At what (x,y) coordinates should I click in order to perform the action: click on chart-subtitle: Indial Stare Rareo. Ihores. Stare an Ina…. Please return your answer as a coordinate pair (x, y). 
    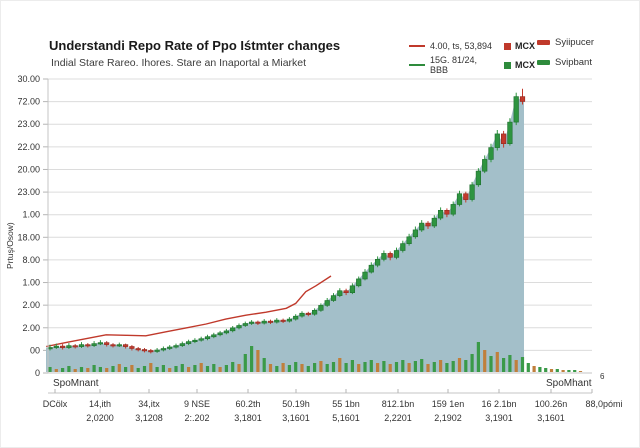
    Looking at the image, I should click on (179, 63).